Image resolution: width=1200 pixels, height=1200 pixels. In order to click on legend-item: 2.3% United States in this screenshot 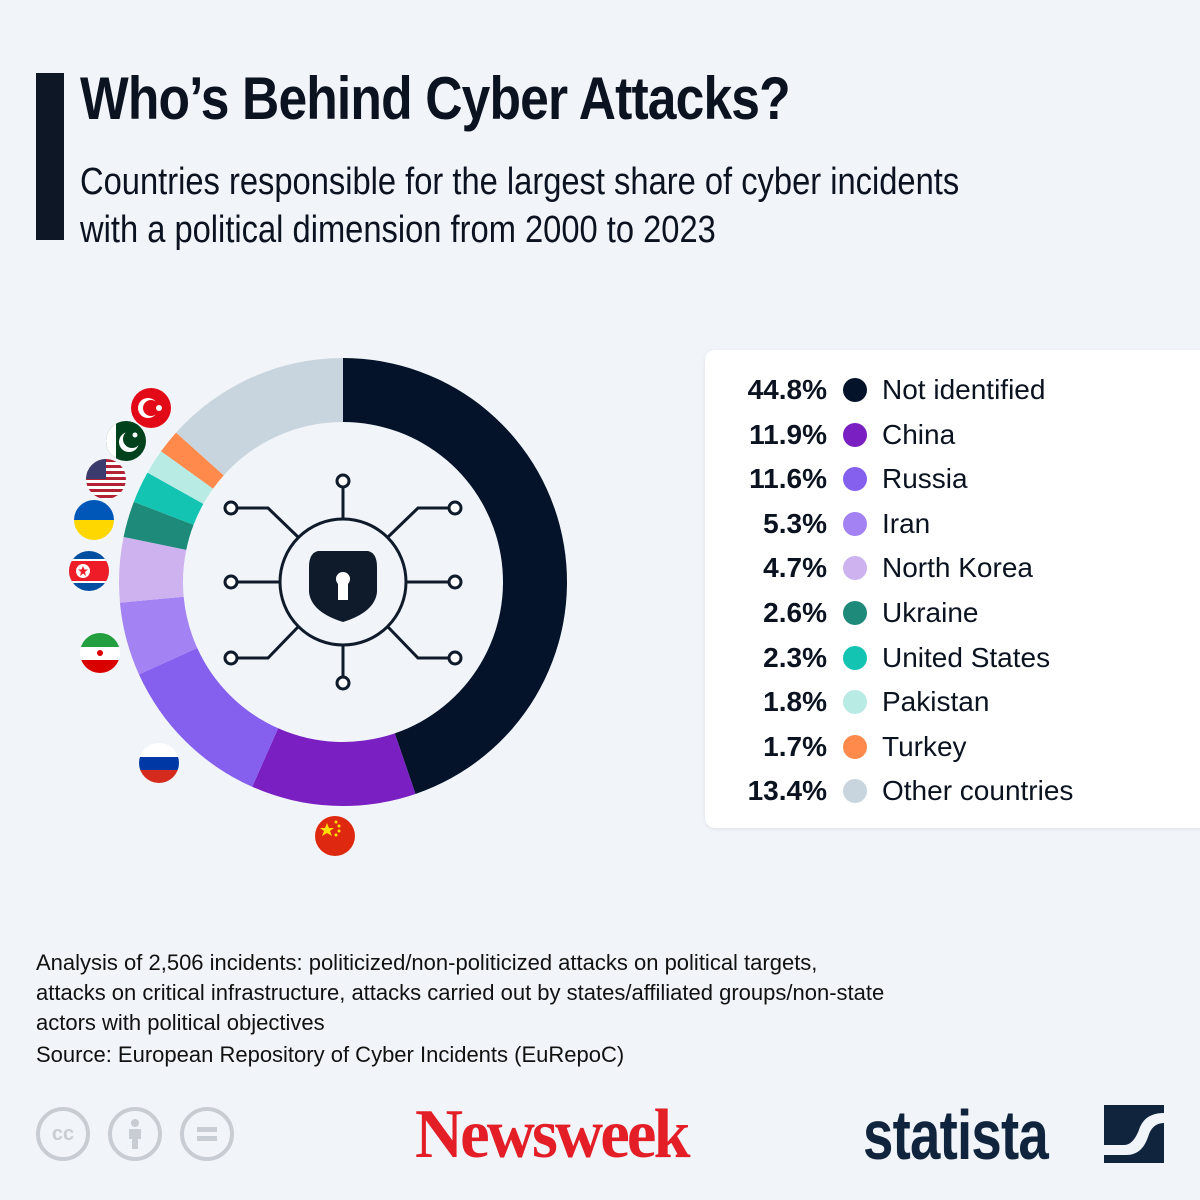, I will do `click(877, 658)`.